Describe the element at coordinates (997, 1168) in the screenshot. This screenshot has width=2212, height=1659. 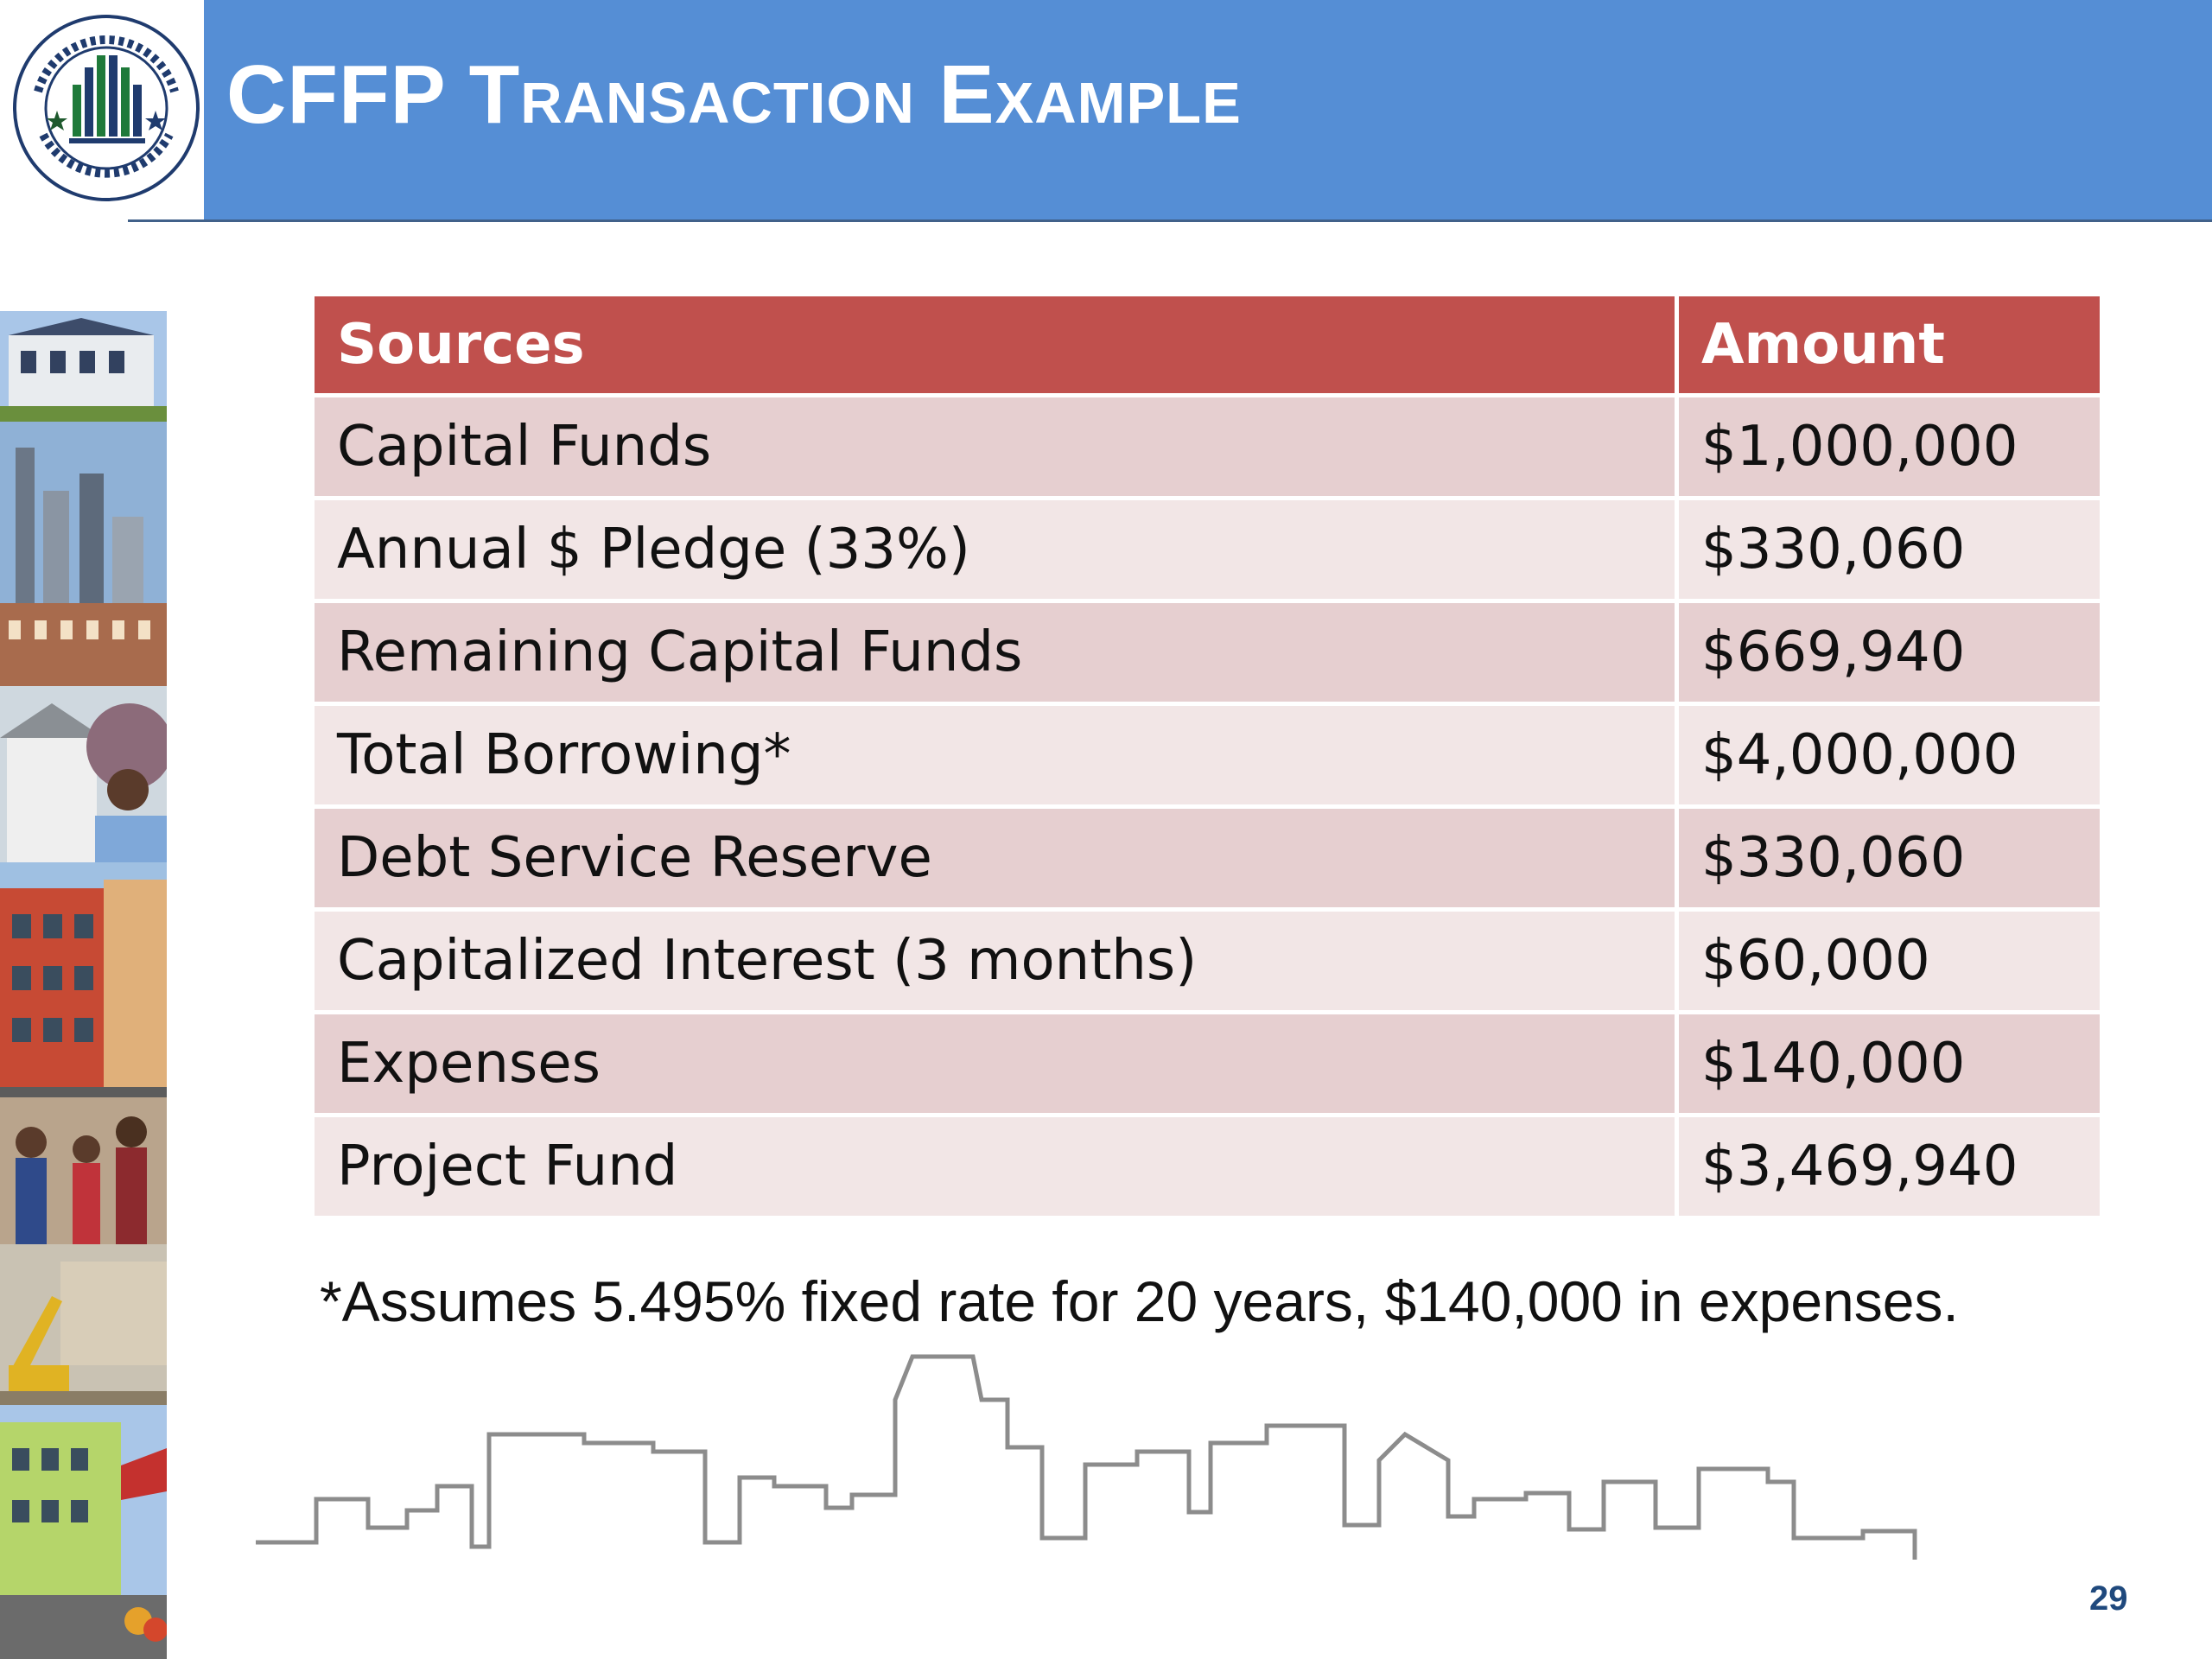
I see `source-cell: Project Fund` at that location.